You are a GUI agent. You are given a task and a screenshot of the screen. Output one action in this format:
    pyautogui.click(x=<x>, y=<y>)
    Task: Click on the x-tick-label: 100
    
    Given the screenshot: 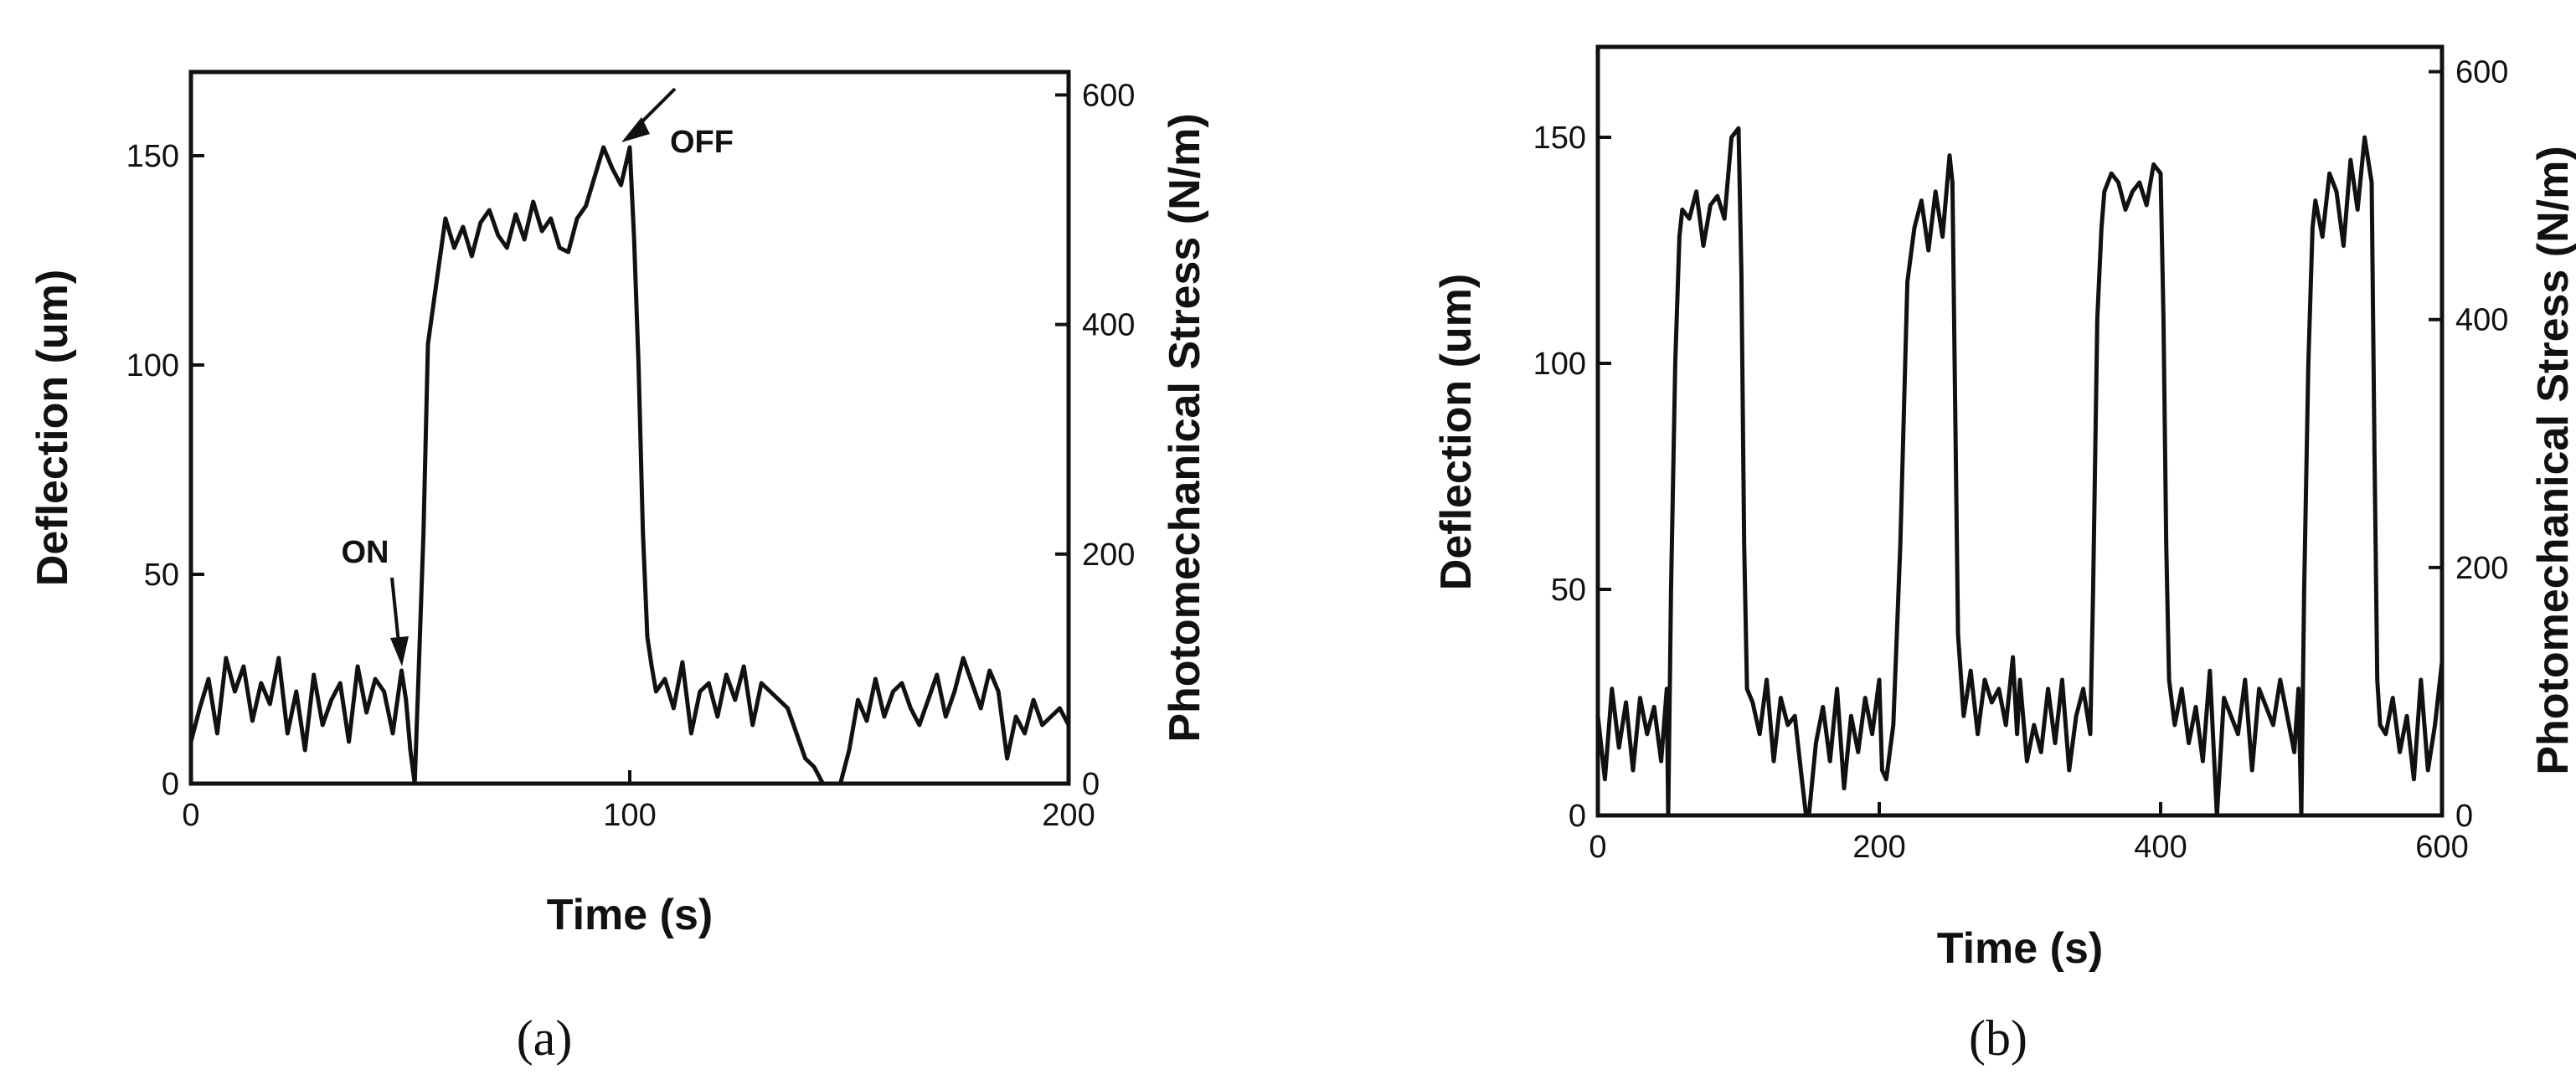 What is the action you would take?
    pyautogui.click(x=629, y=815)
    